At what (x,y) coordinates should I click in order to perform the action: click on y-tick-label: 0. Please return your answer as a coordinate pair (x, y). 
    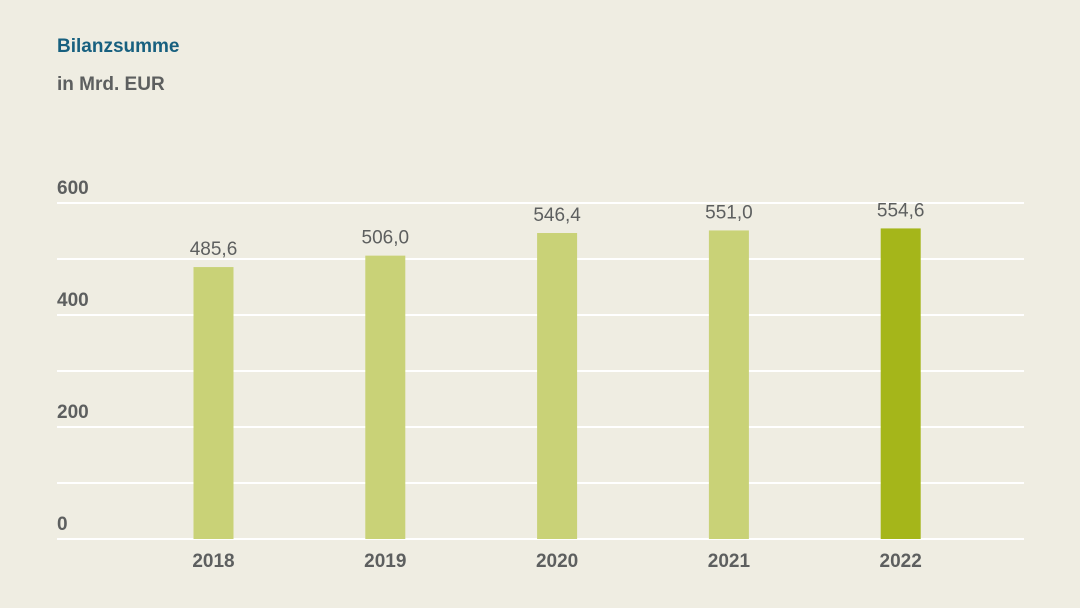
    Looking at the image, I should click on (62, 524).